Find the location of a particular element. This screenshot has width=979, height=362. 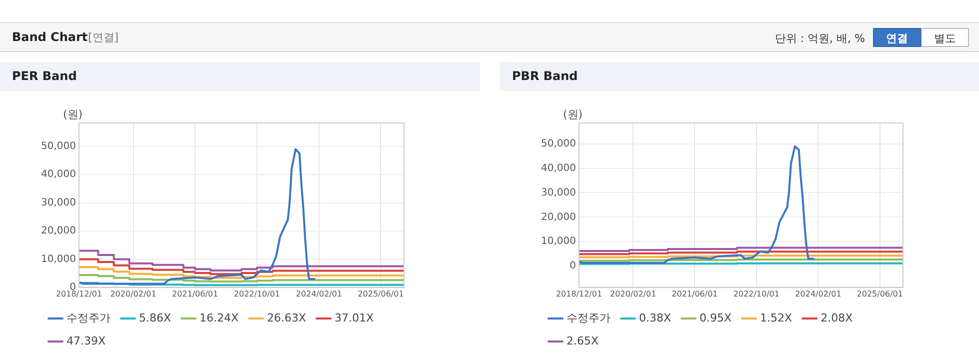

legend-label: 2.08X is located at coordinates (837, 317).